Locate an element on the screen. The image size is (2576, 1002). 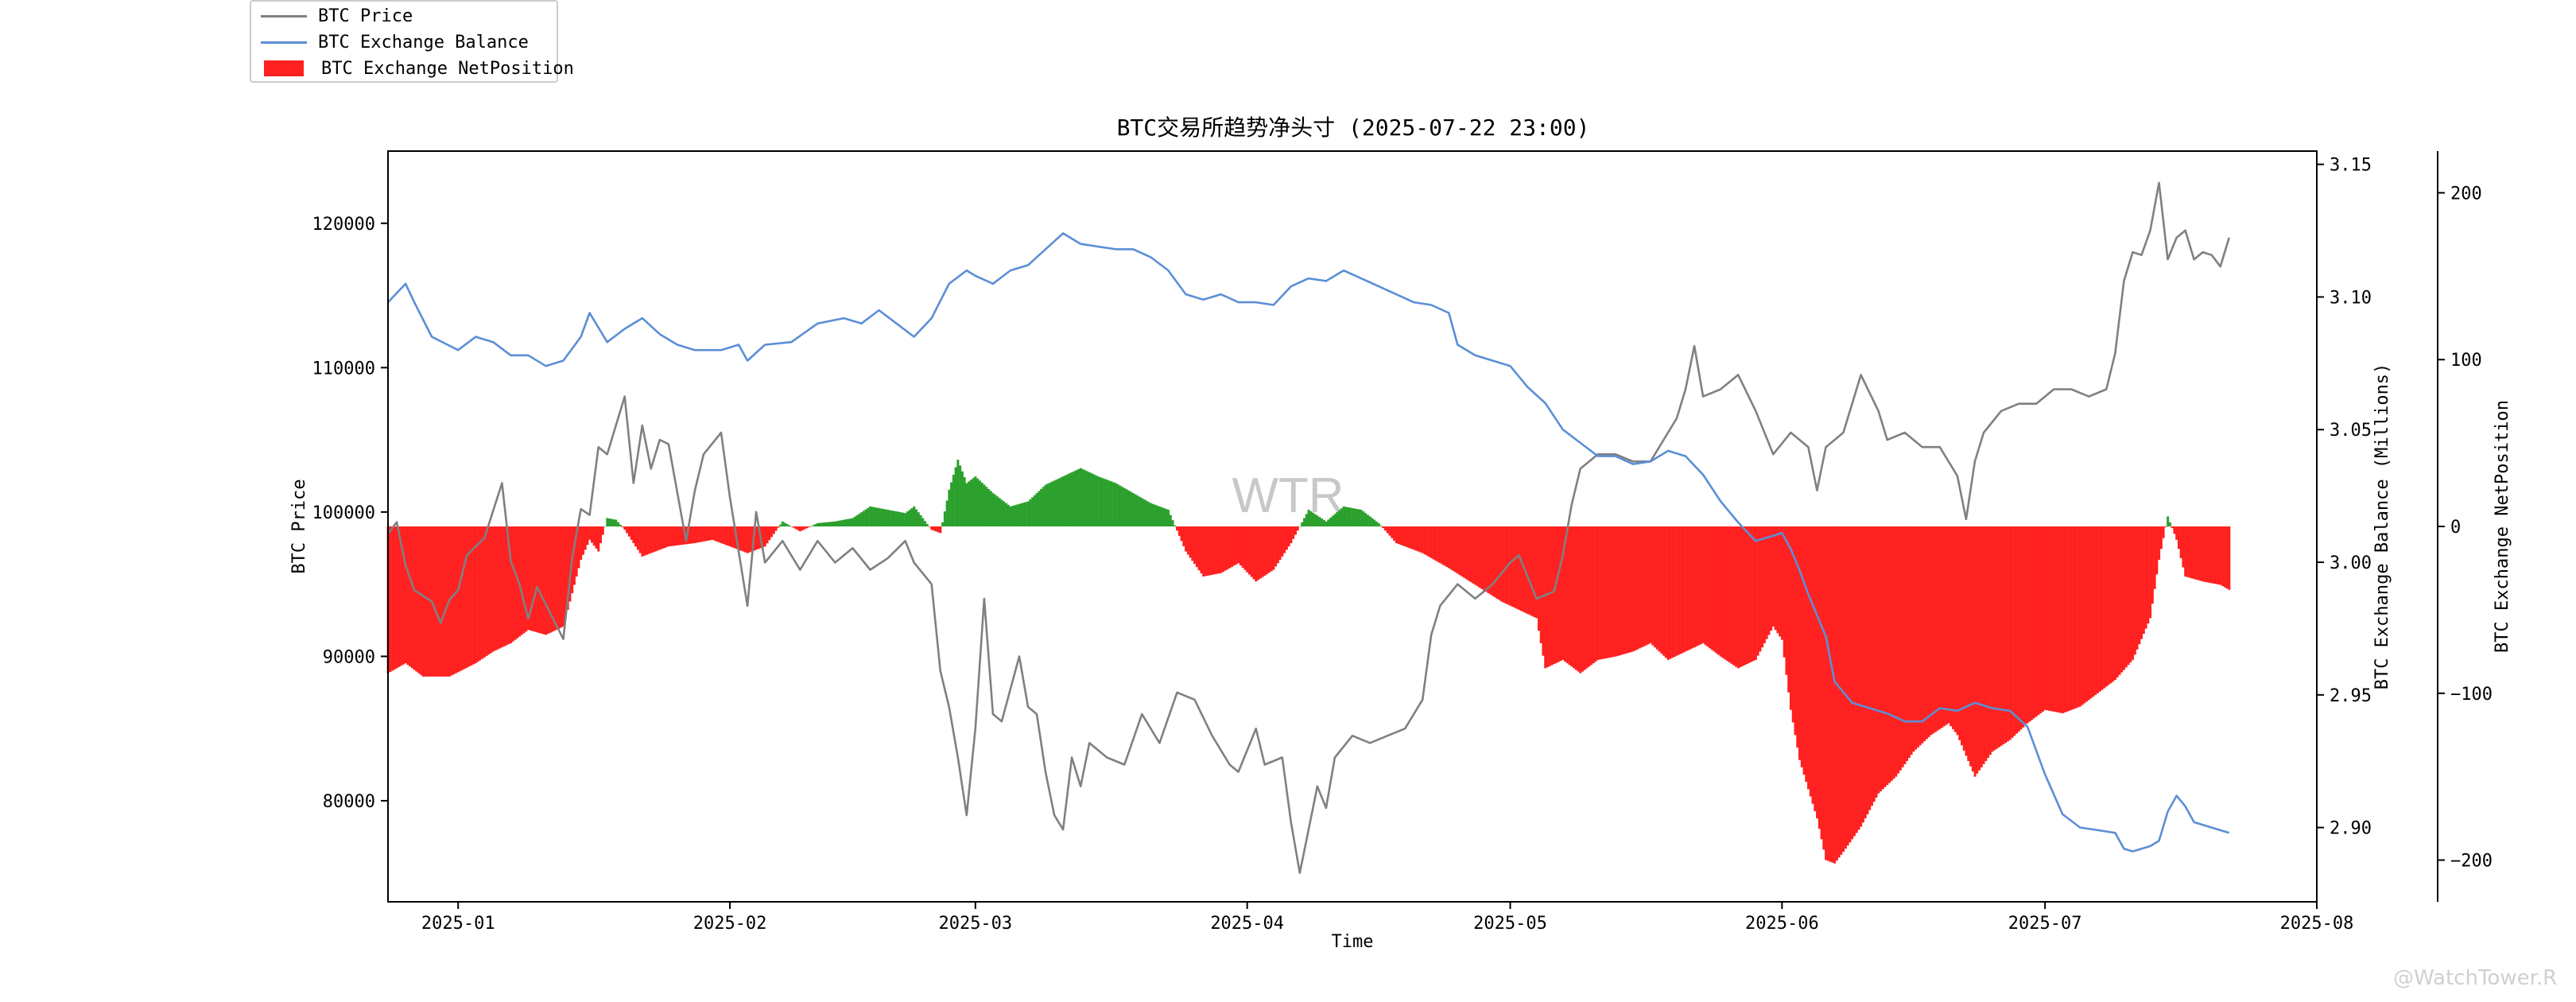
price-tick-label: 110000 is located at coordinates (343, 369).